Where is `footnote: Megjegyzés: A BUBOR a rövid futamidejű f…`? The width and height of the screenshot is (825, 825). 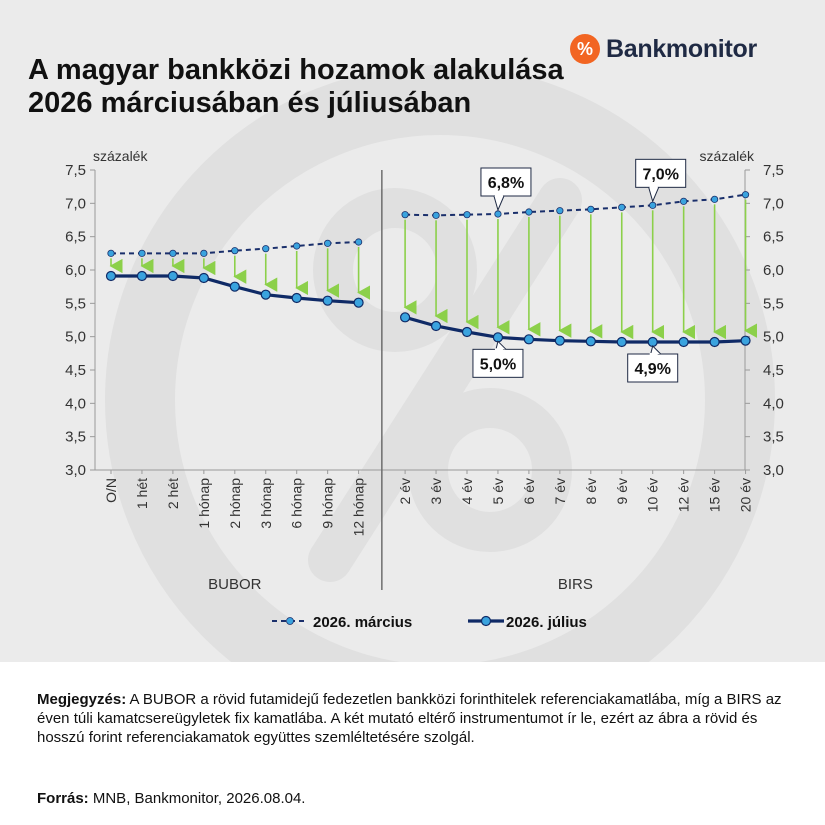
footnote: Megjegyzés: A BUBOR a rövid futamidejű f… is located at coordinates (417, 718).